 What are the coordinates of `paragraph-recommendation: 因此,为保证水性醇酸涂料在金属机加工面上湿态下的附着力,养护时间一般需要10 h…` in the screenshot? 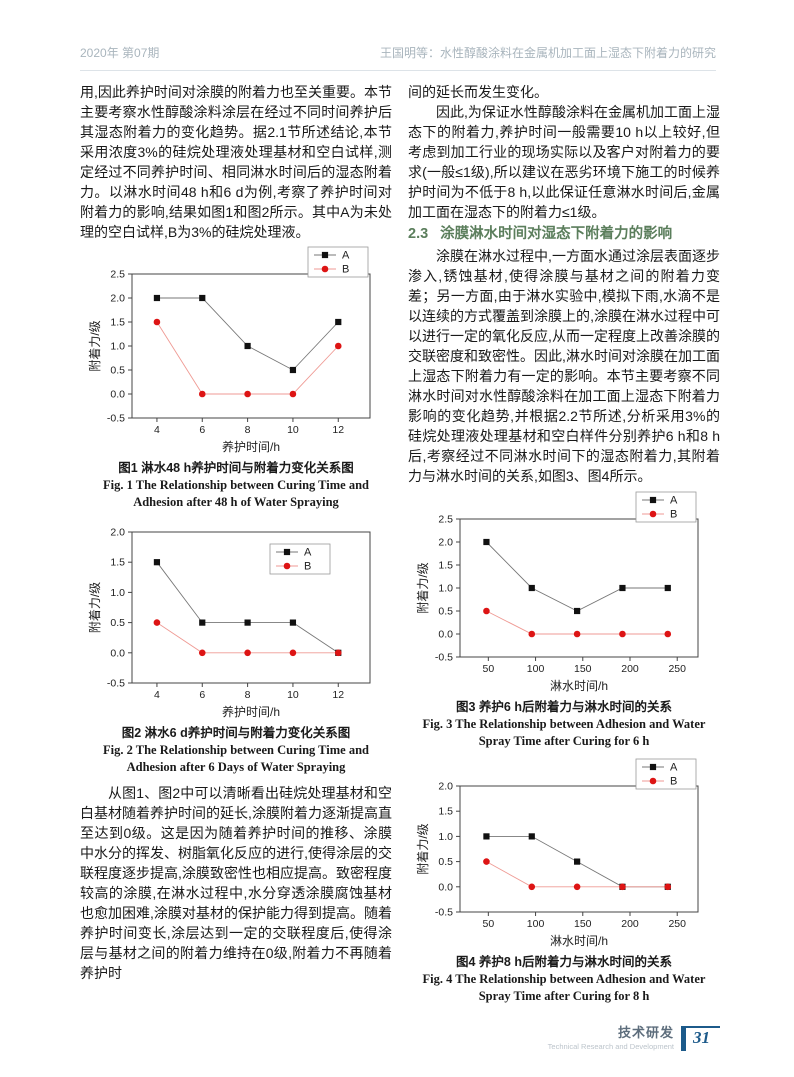 It's located at (564, 162).